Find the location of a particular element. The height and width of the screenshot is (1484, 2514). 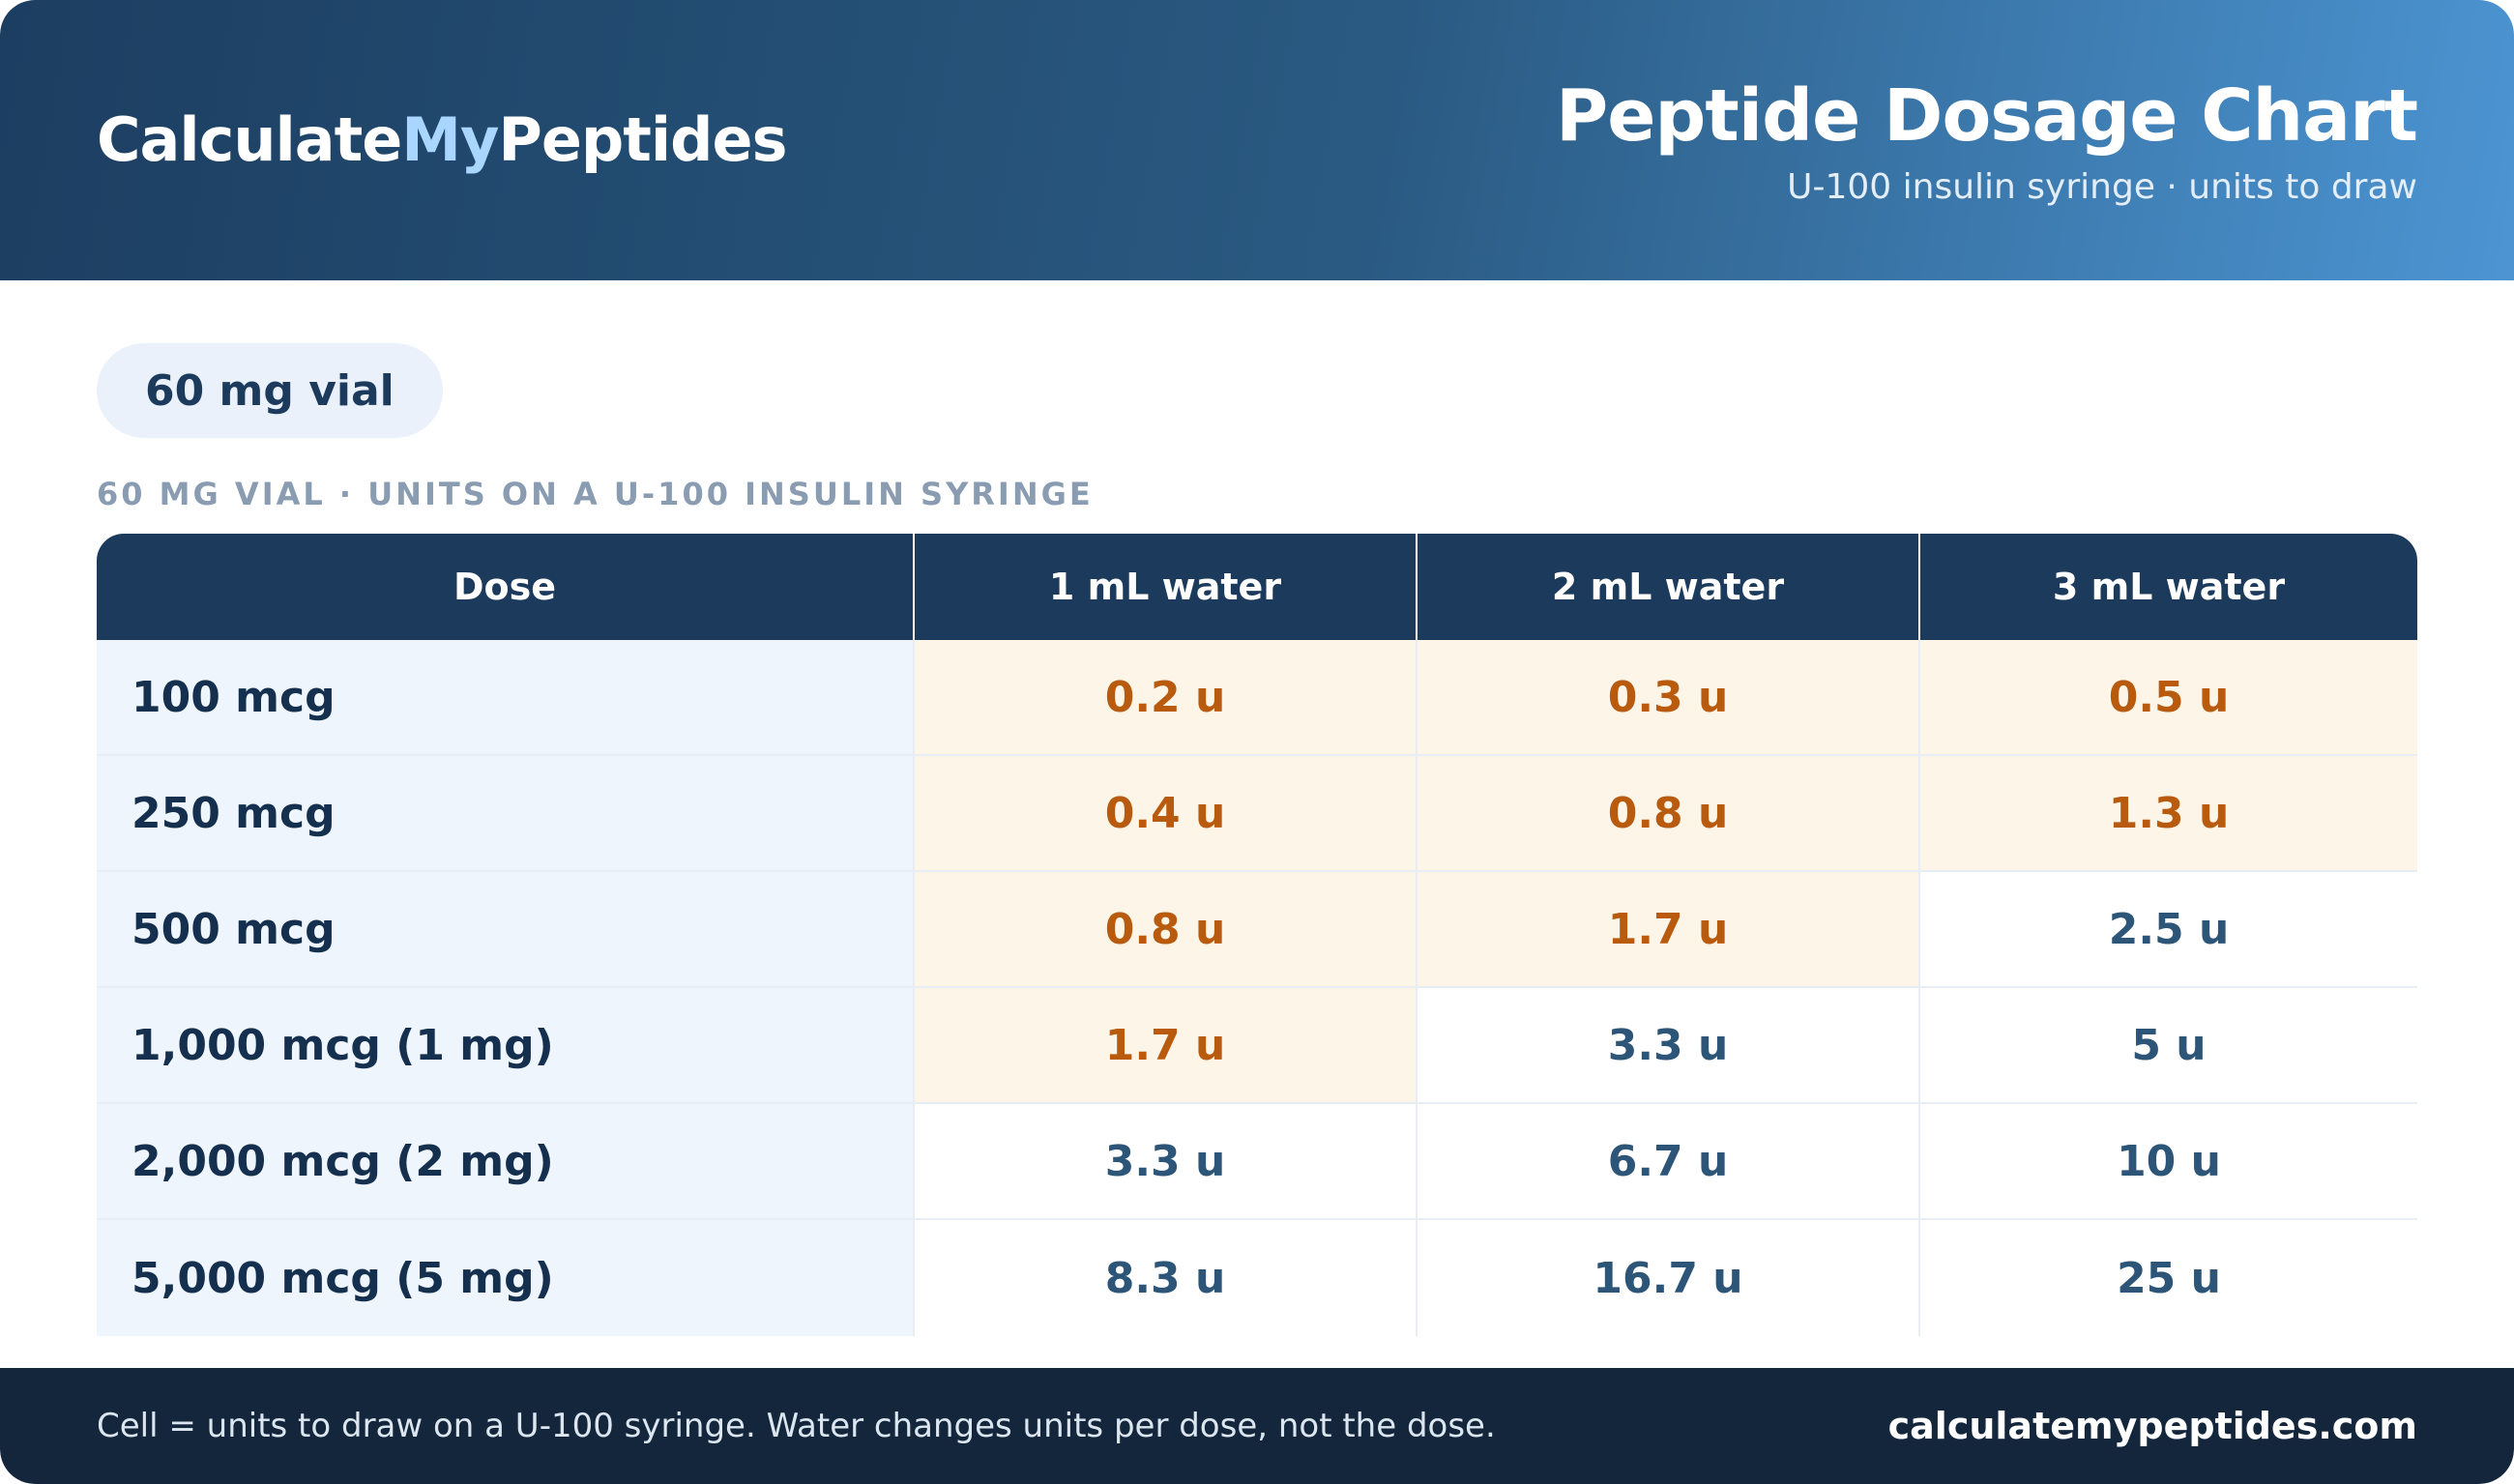

units-cell: 5 u is located at coordinates (2167, 1046).